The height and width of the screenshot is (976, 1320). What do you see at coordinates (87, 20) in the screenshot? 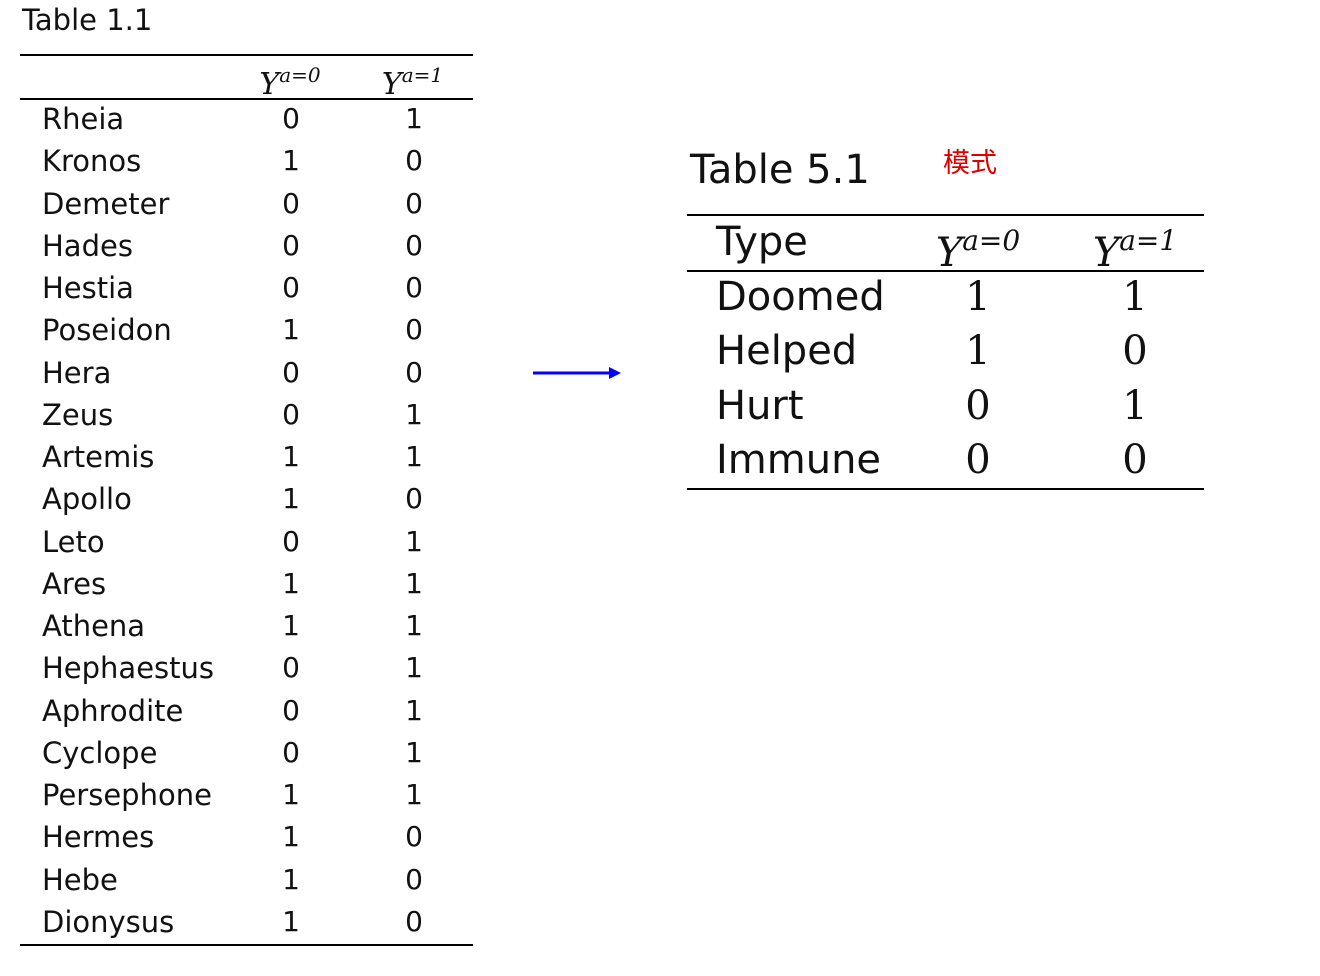
I see `table-1-1-title: Table 1.1` at bounding box center [87, 20].